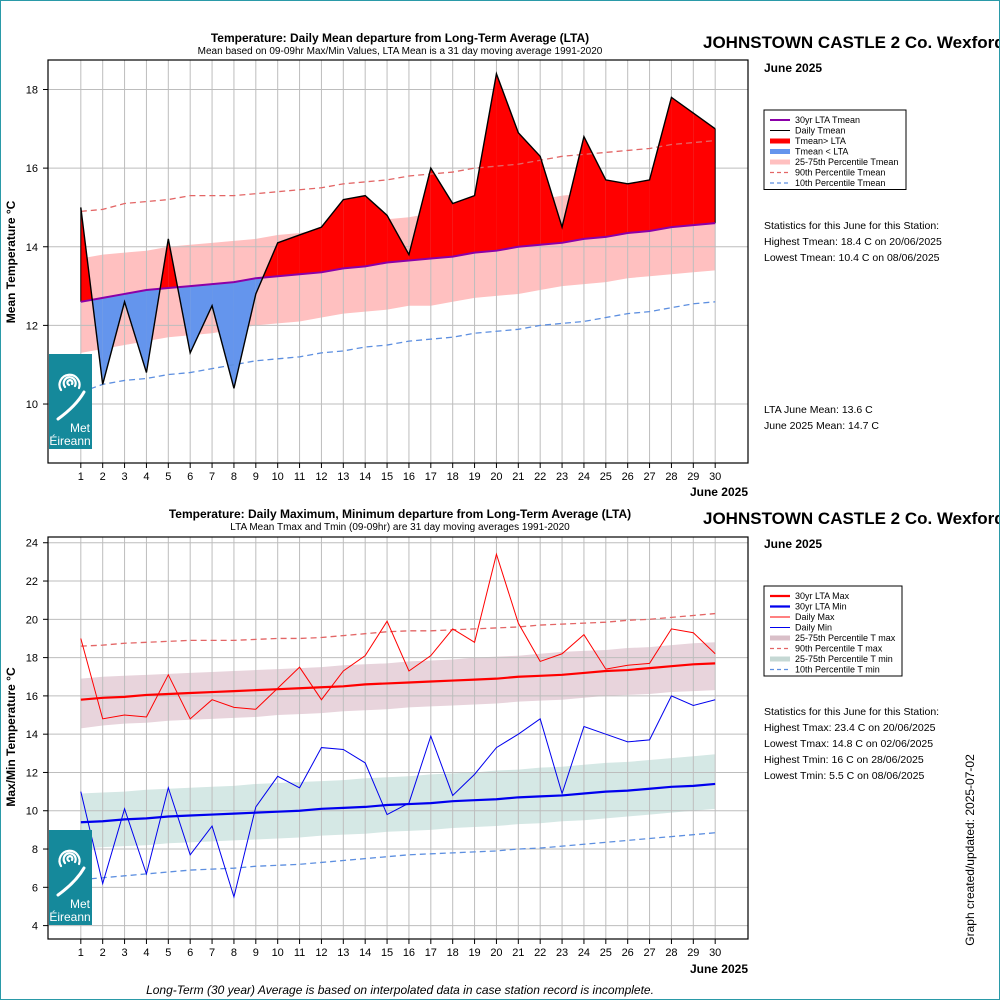 Image resolution: width=1000 pixels, height=1005 pixels. I want to click on chart1-swirl-tail, so click(71, 405).